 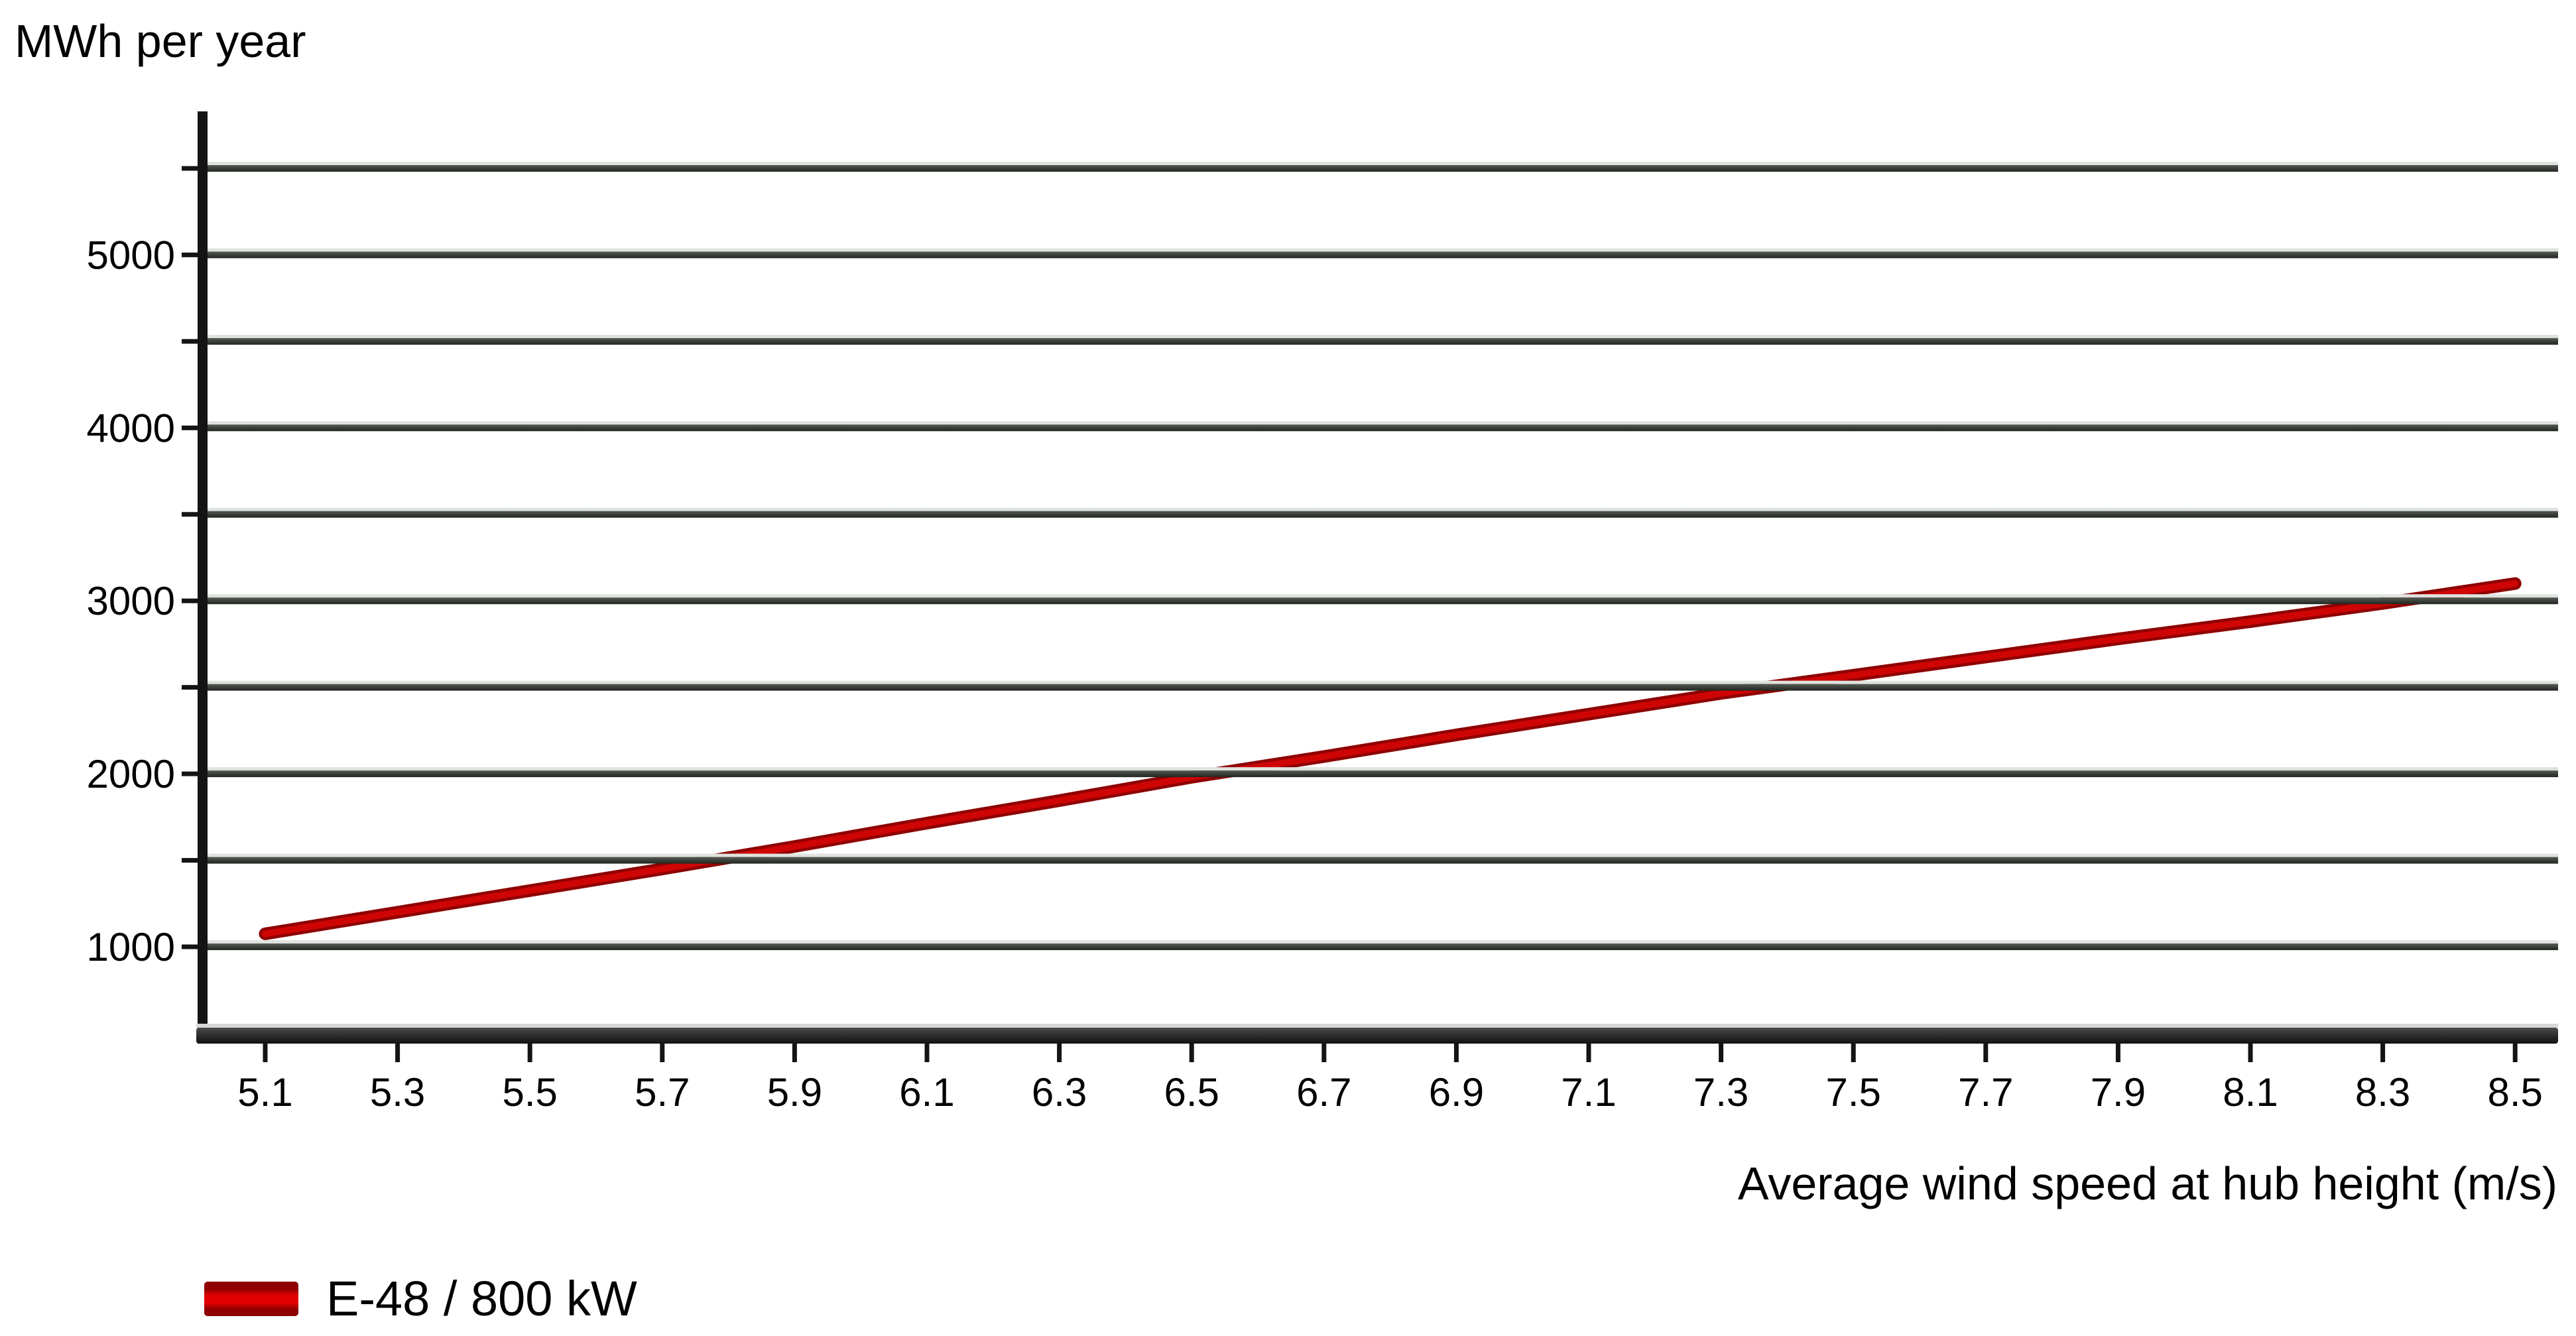 I want to click on x-tick-label: 5.1, so click(x=264, y=1092).